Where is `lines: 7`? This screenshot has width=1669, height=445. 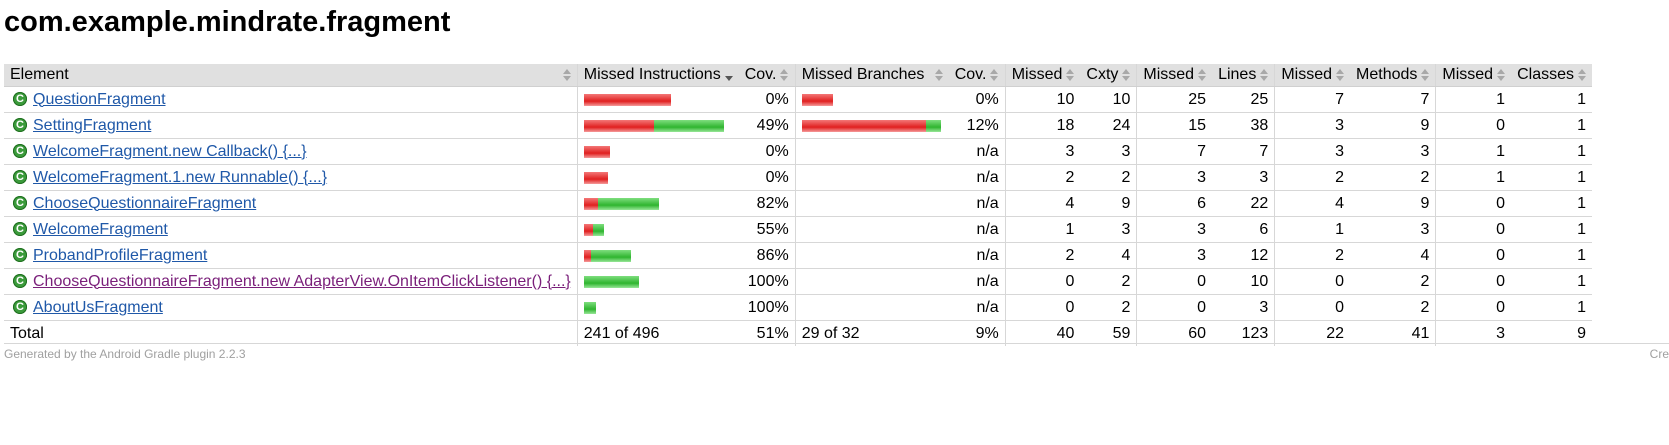 lines: 7 is located at coordinates (1243, 151).